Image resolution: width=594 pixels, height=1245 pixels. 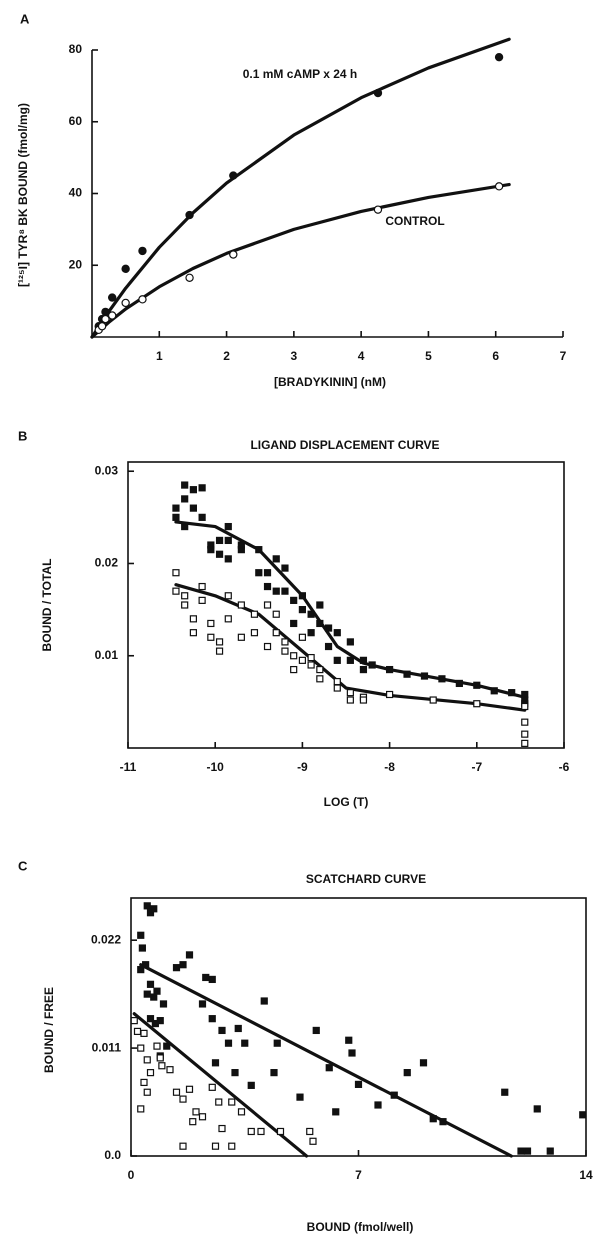 What do you see at coordinates (564, 767) in the screenshot?
I see `x-tick-label: -6` at bounding box center [564, 767].